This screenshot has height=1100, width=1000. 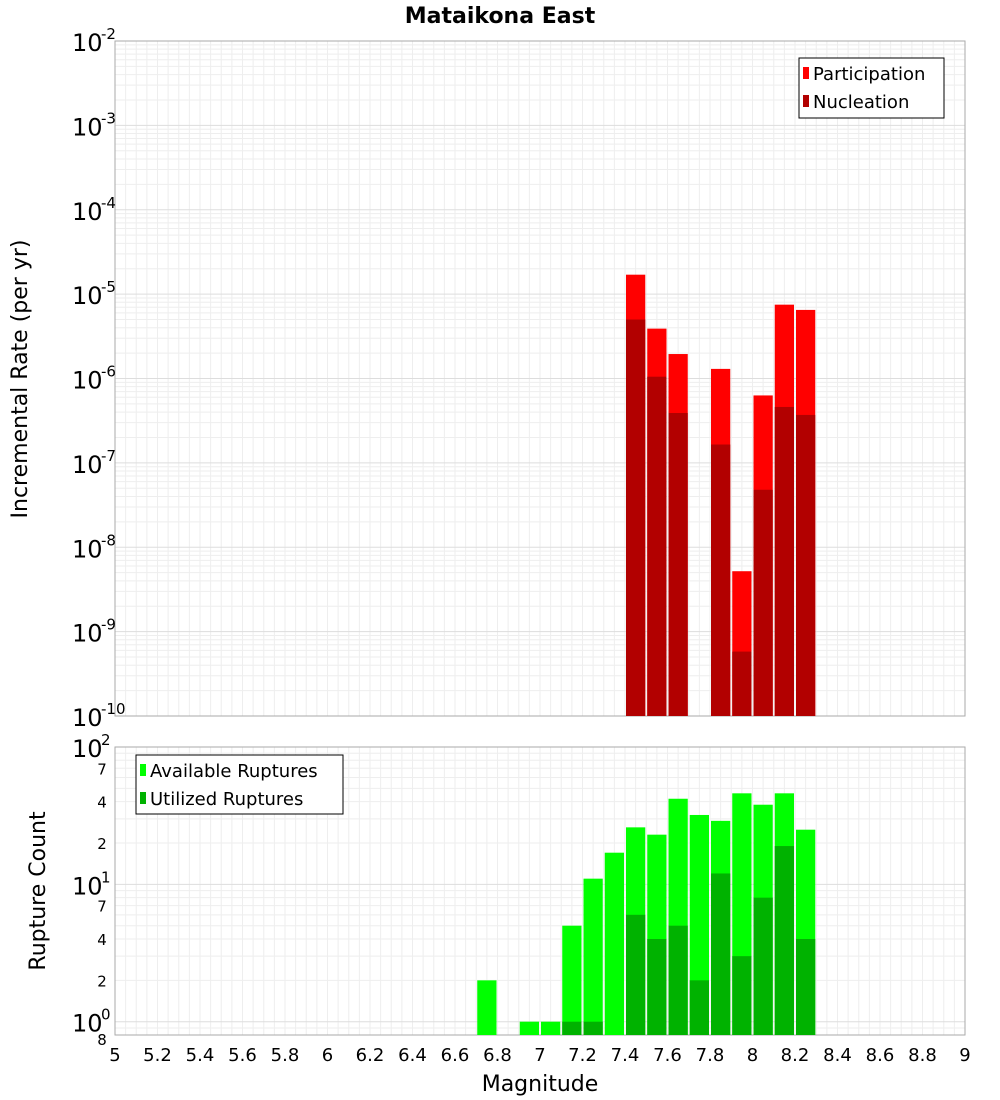 What do you see at coordinates (114, 1055) in the screenshot?
I see `x-tick-label: 5` at bounding box center [114, 1055].